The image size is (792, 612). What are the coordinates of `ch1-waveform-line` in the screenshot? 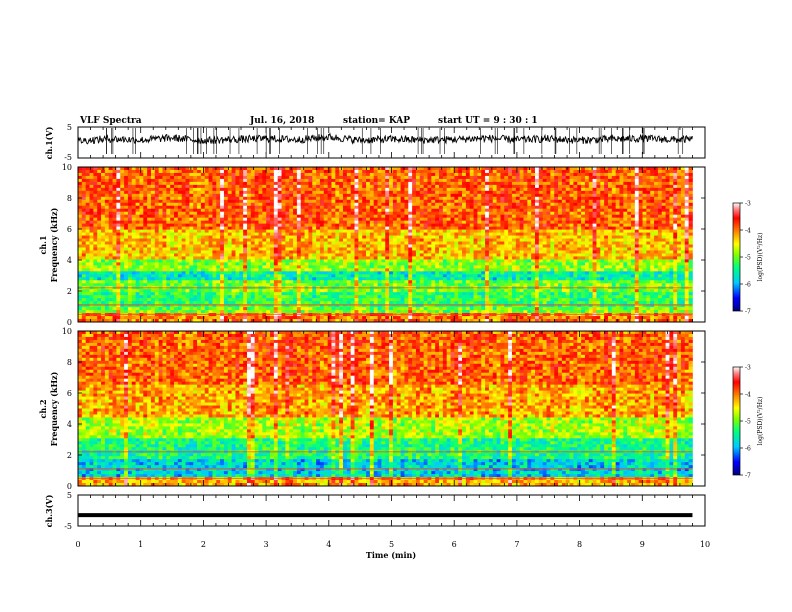 It's located at (385, 138).